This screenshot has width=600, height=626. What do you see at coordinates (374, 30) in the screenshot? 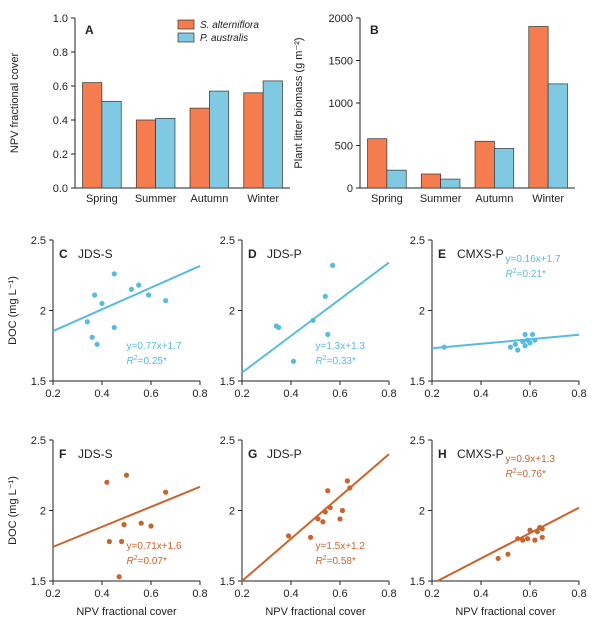
I see `panel-letter: B` at bounding box center [374, 30].